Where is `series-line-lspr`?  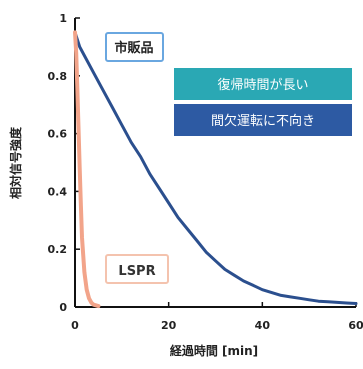 series-line-lspr is located at coordinates (87, 169).